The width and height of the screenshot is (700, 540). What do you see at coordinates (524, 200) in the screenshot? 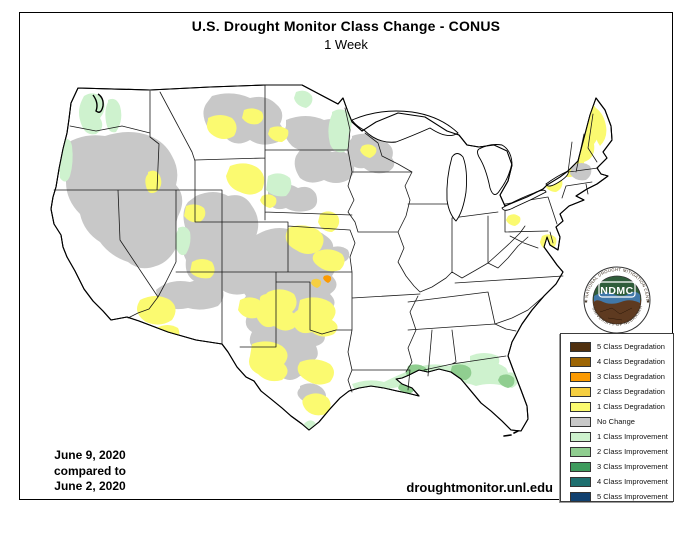
I see `lake-erie` at bounding box center [524, 200].